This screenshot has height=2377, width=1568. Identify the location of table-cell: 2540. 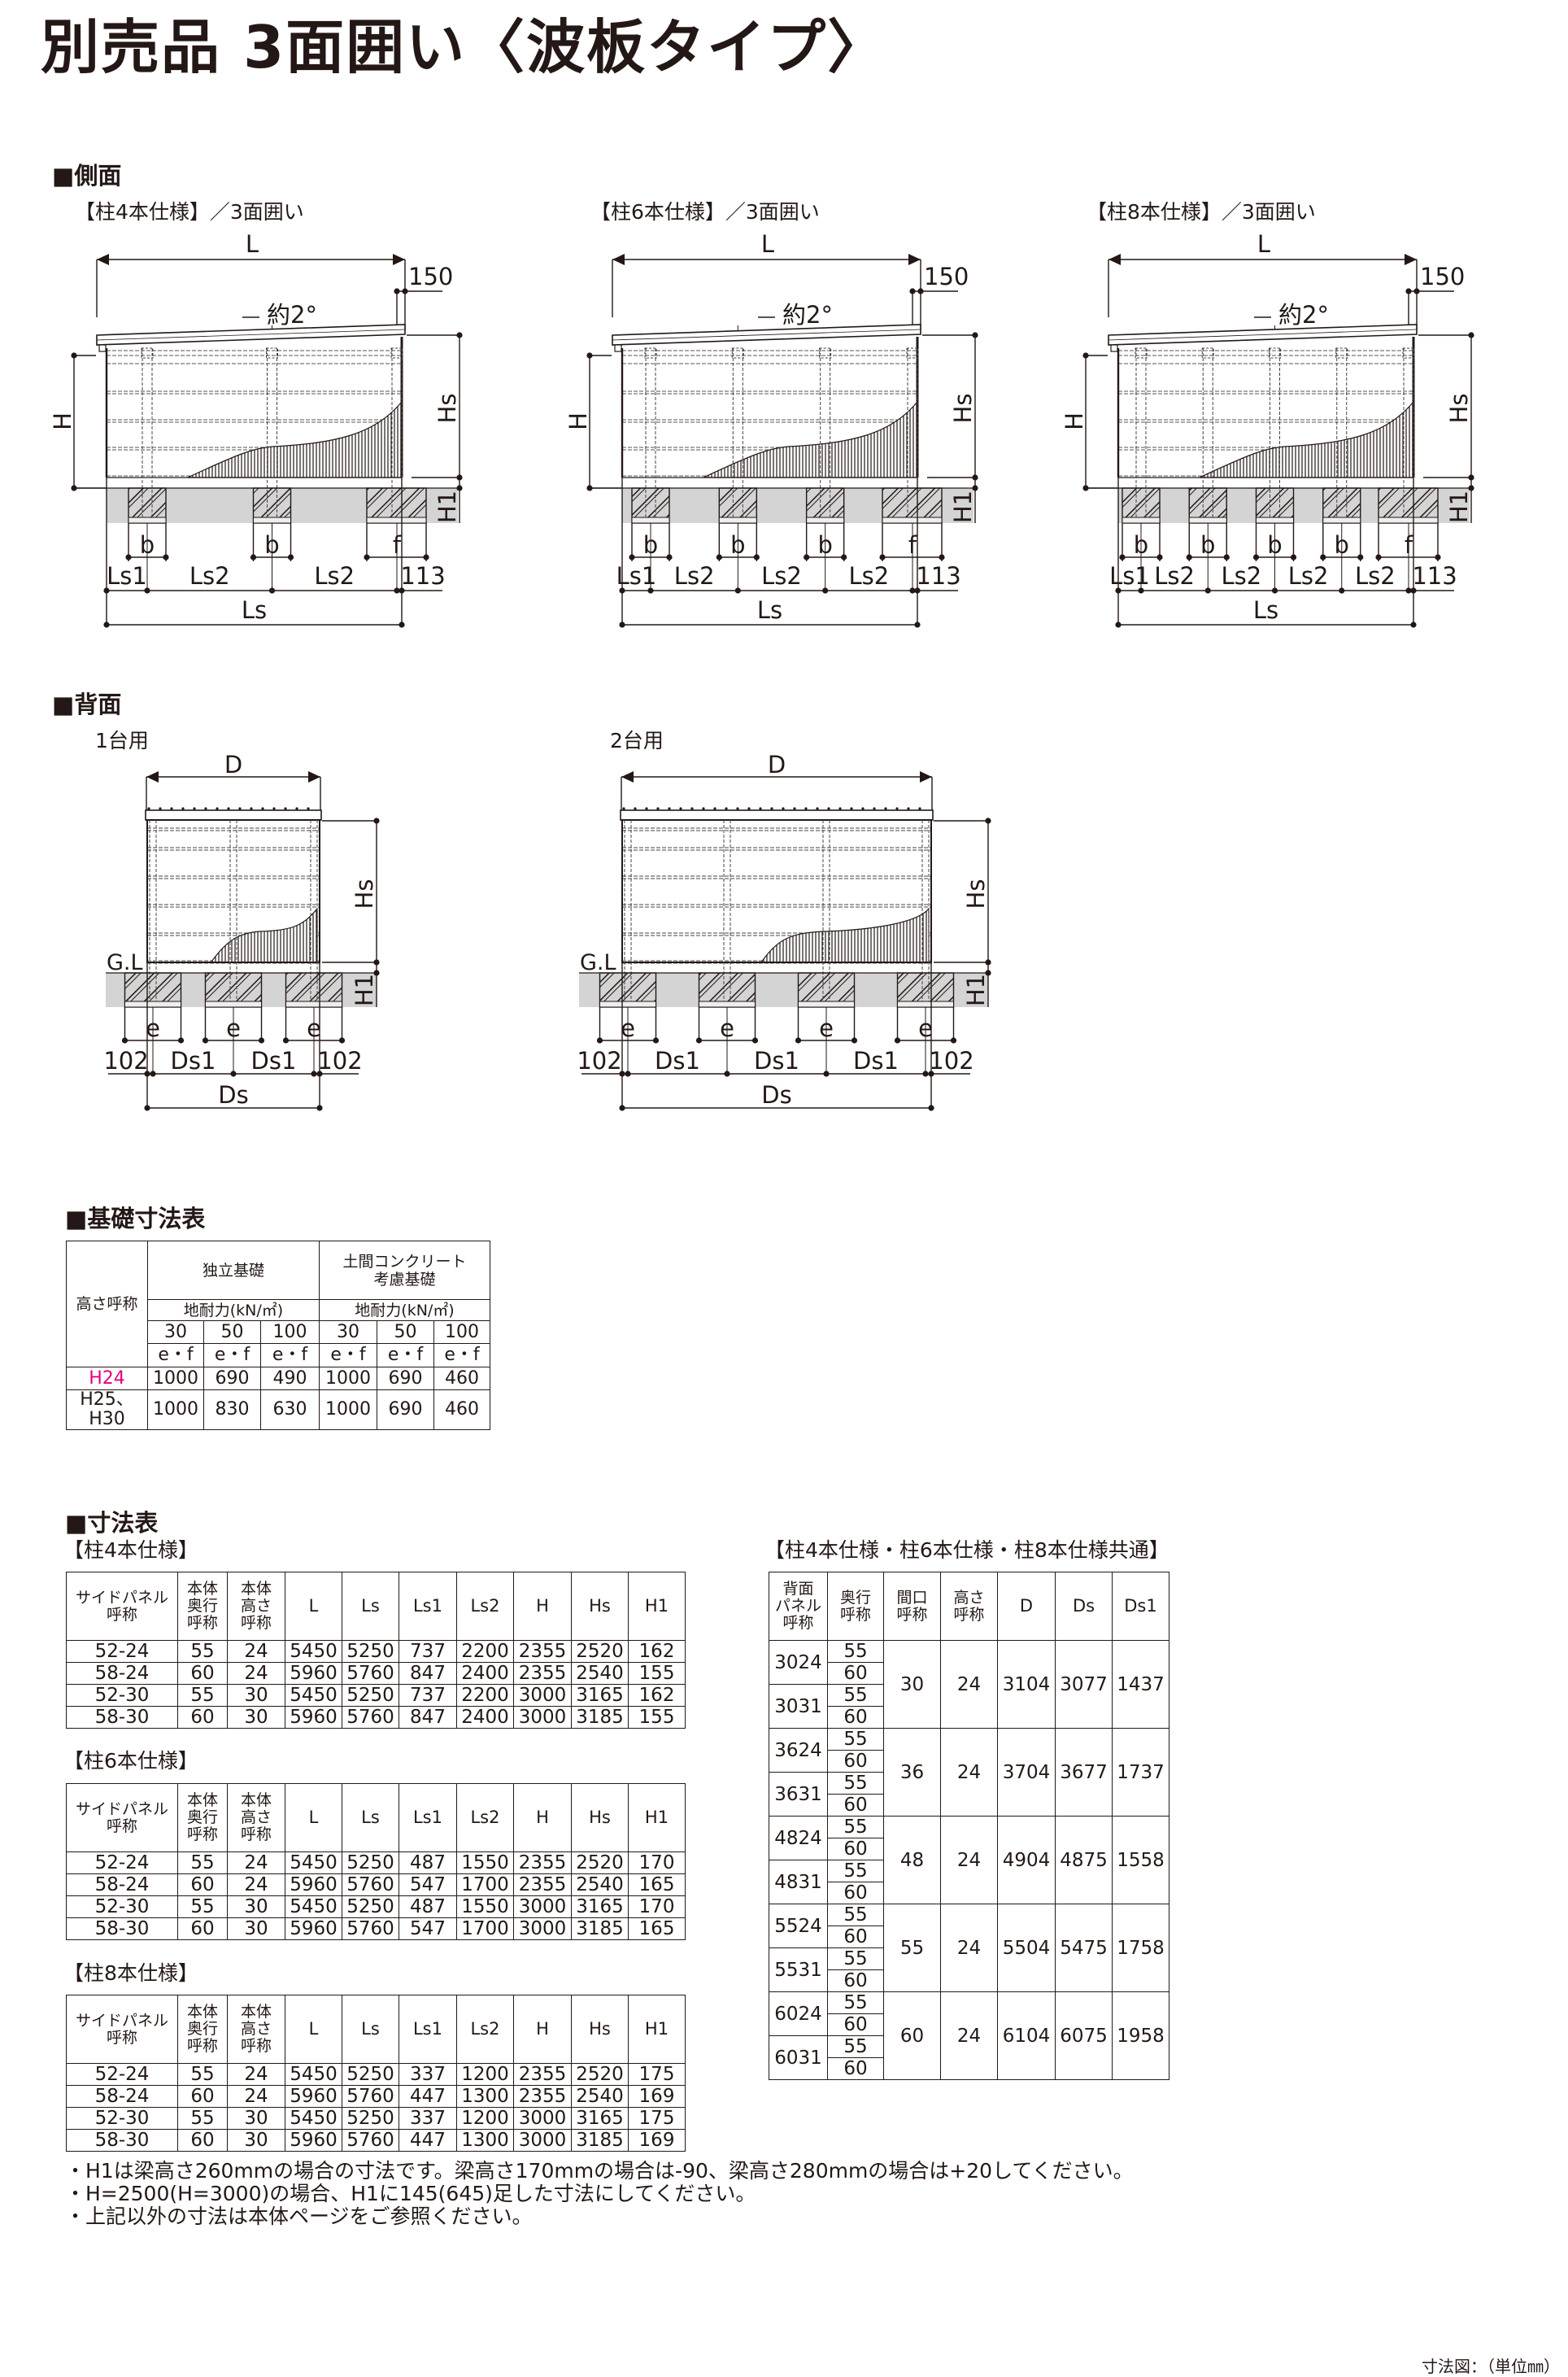
(600, 1673).